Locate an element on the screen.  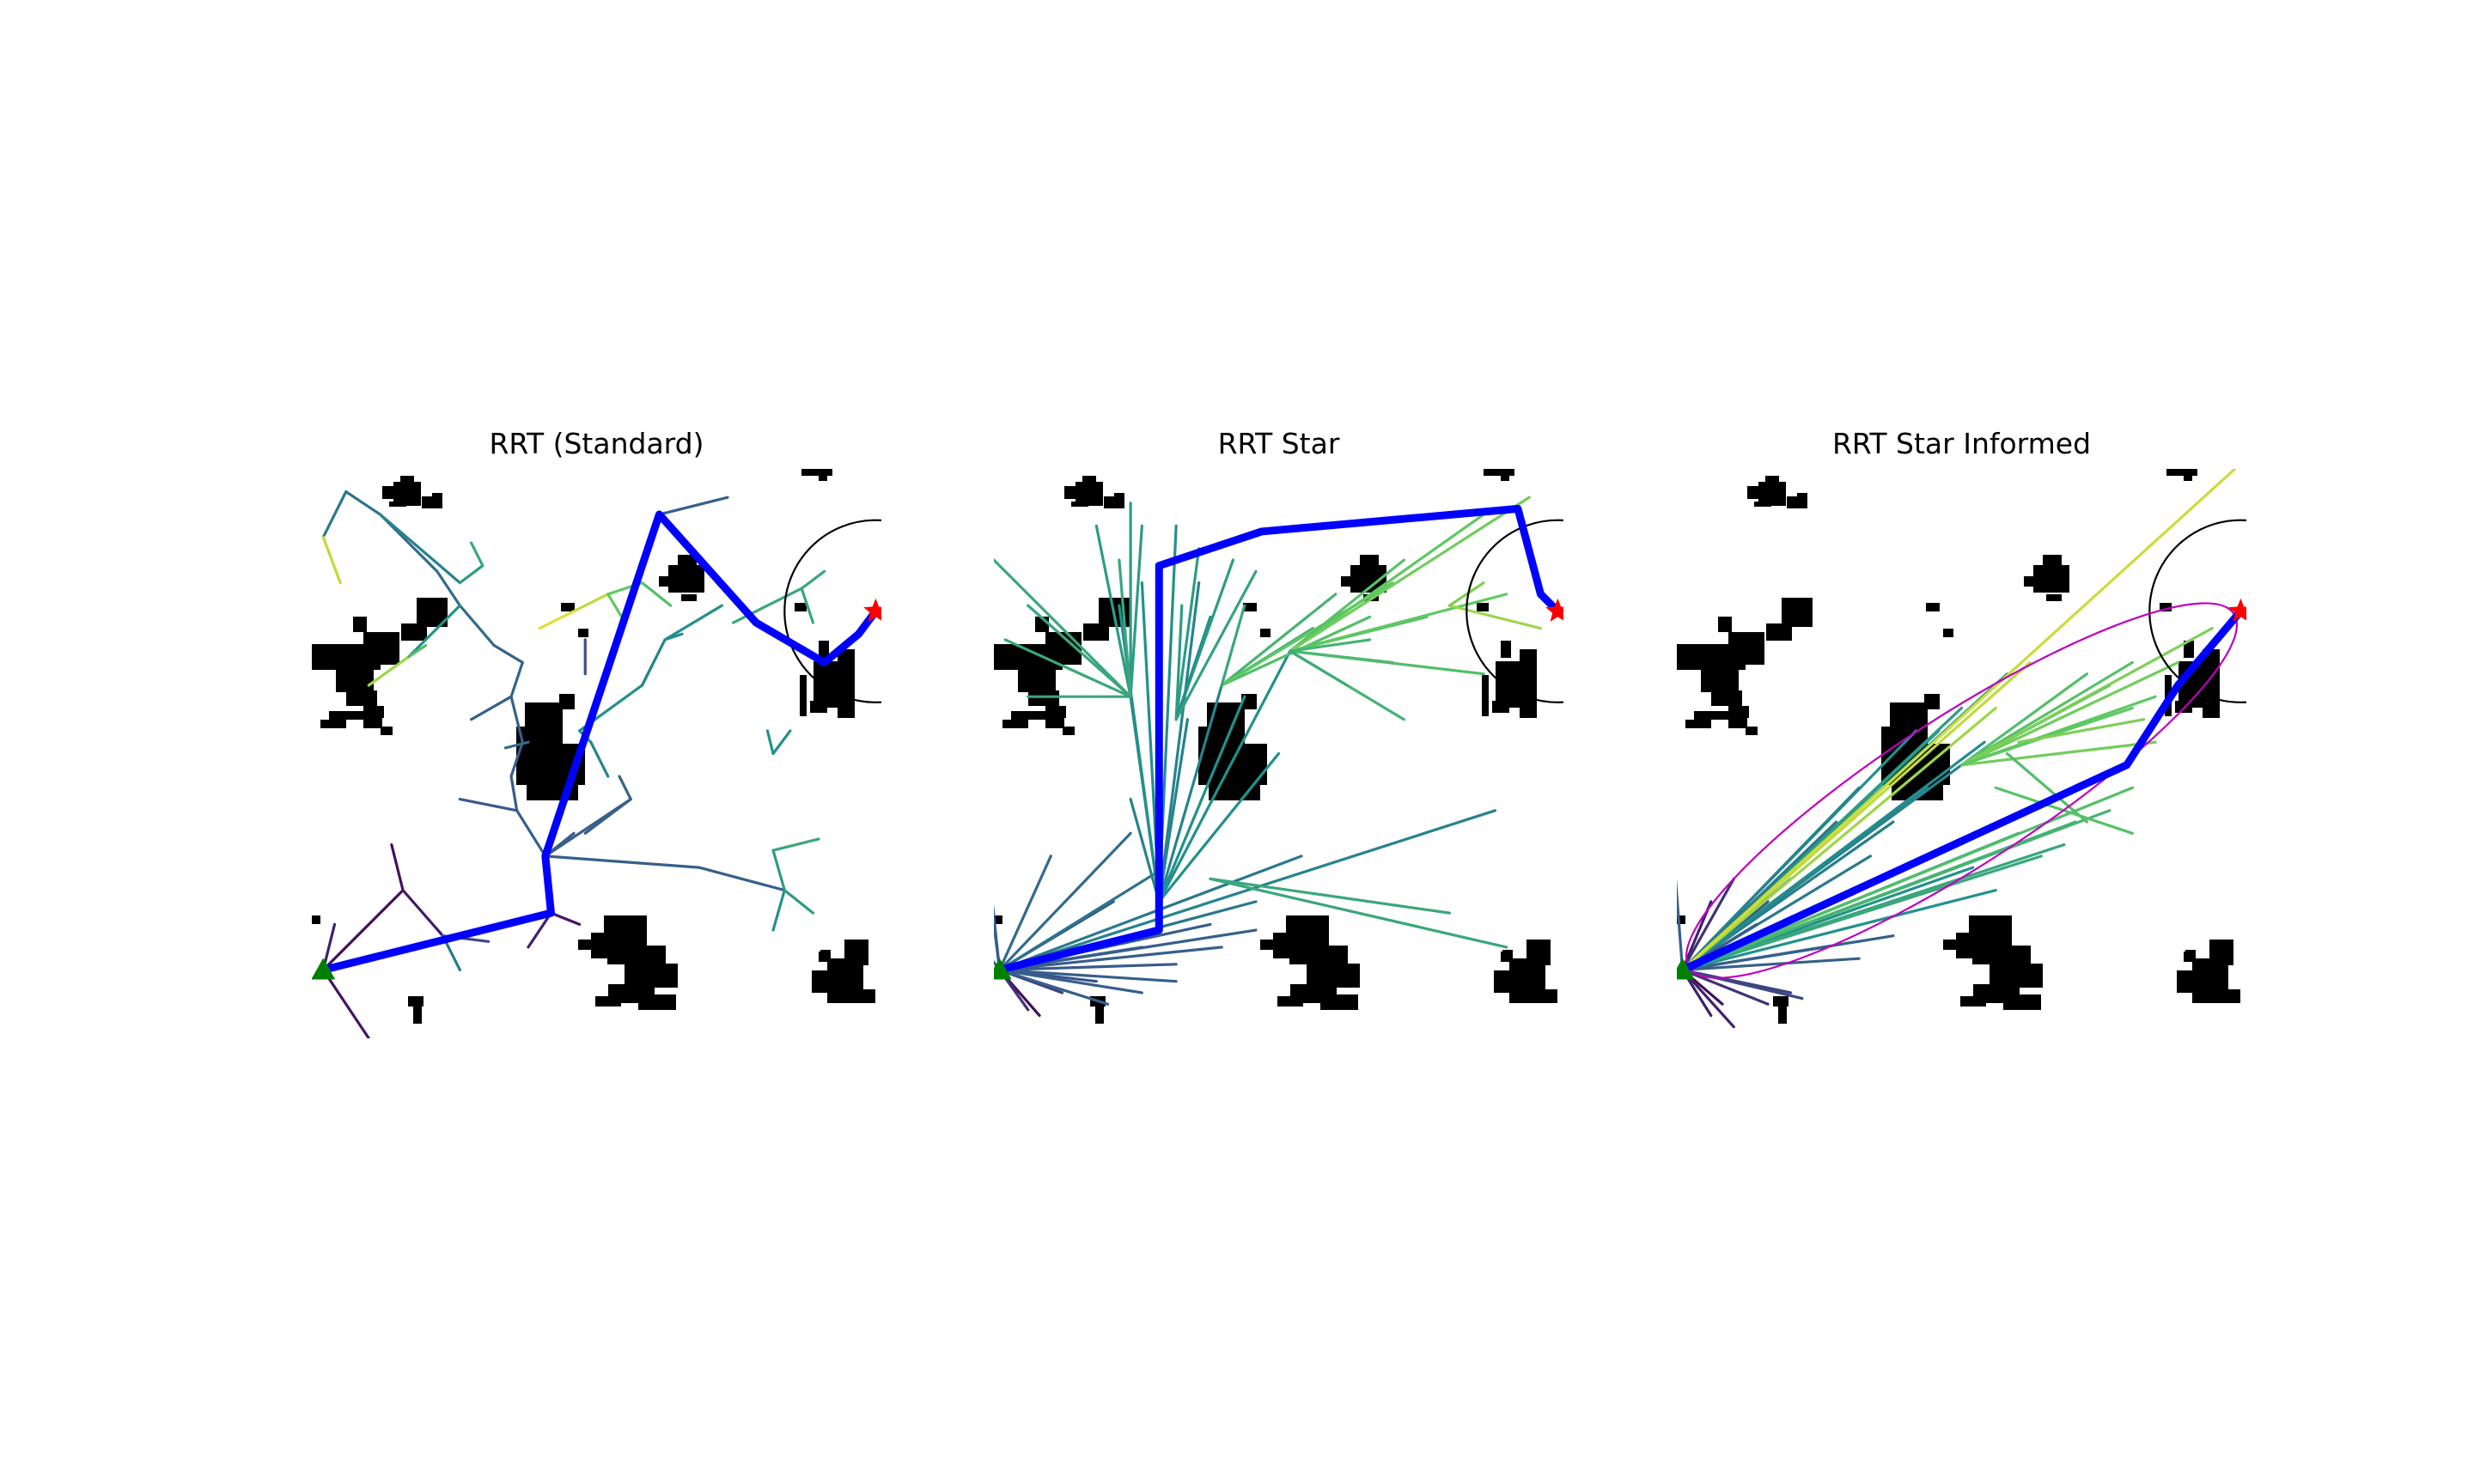
panel-title: RRT Star Informed is located at coordinates (1961, 444).